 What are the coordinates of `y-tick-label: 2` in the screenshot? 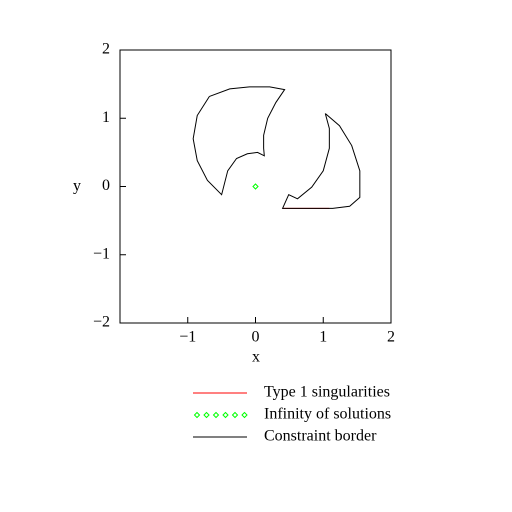 It's located at (106, 49).